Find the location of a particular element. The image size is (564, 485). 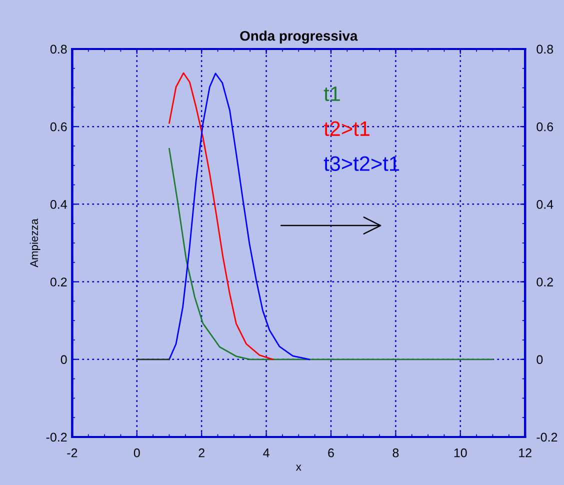

x-tick-label: 4 is located at coordinates (266, 453).